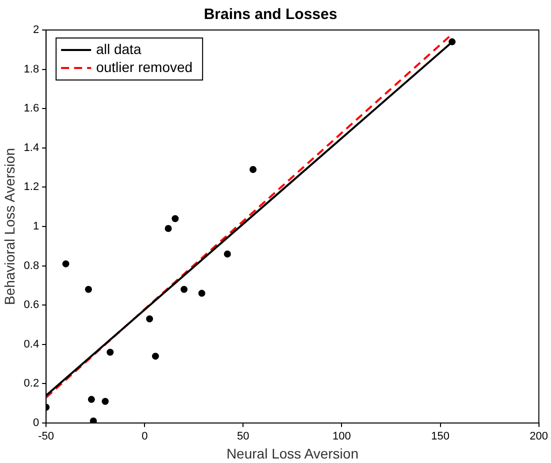 Image resolution: width=551 pixels, height=463 pixels. What do you see at coordinates (32, 108) in the screenshot?
I see `y-tick-label: 1.6` at bounding box center [32, 108].